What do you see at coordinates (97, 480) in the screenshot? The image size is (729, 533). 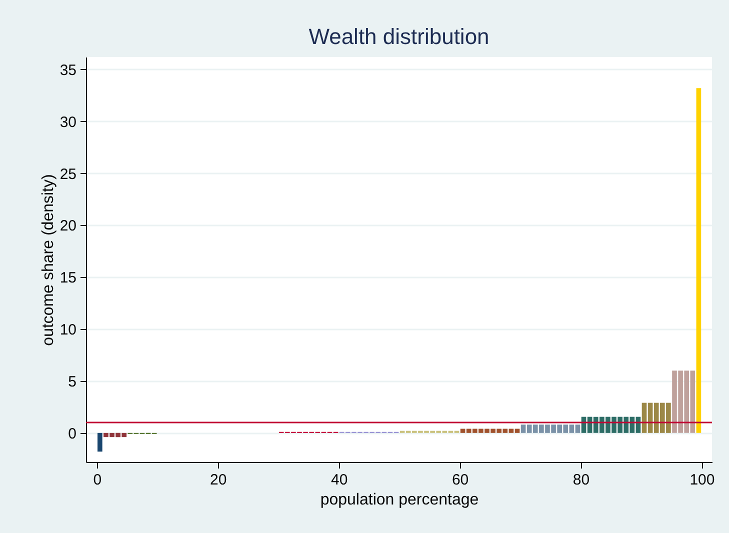 I see `x-tick-label: 0` at bounding box center [97, 480].